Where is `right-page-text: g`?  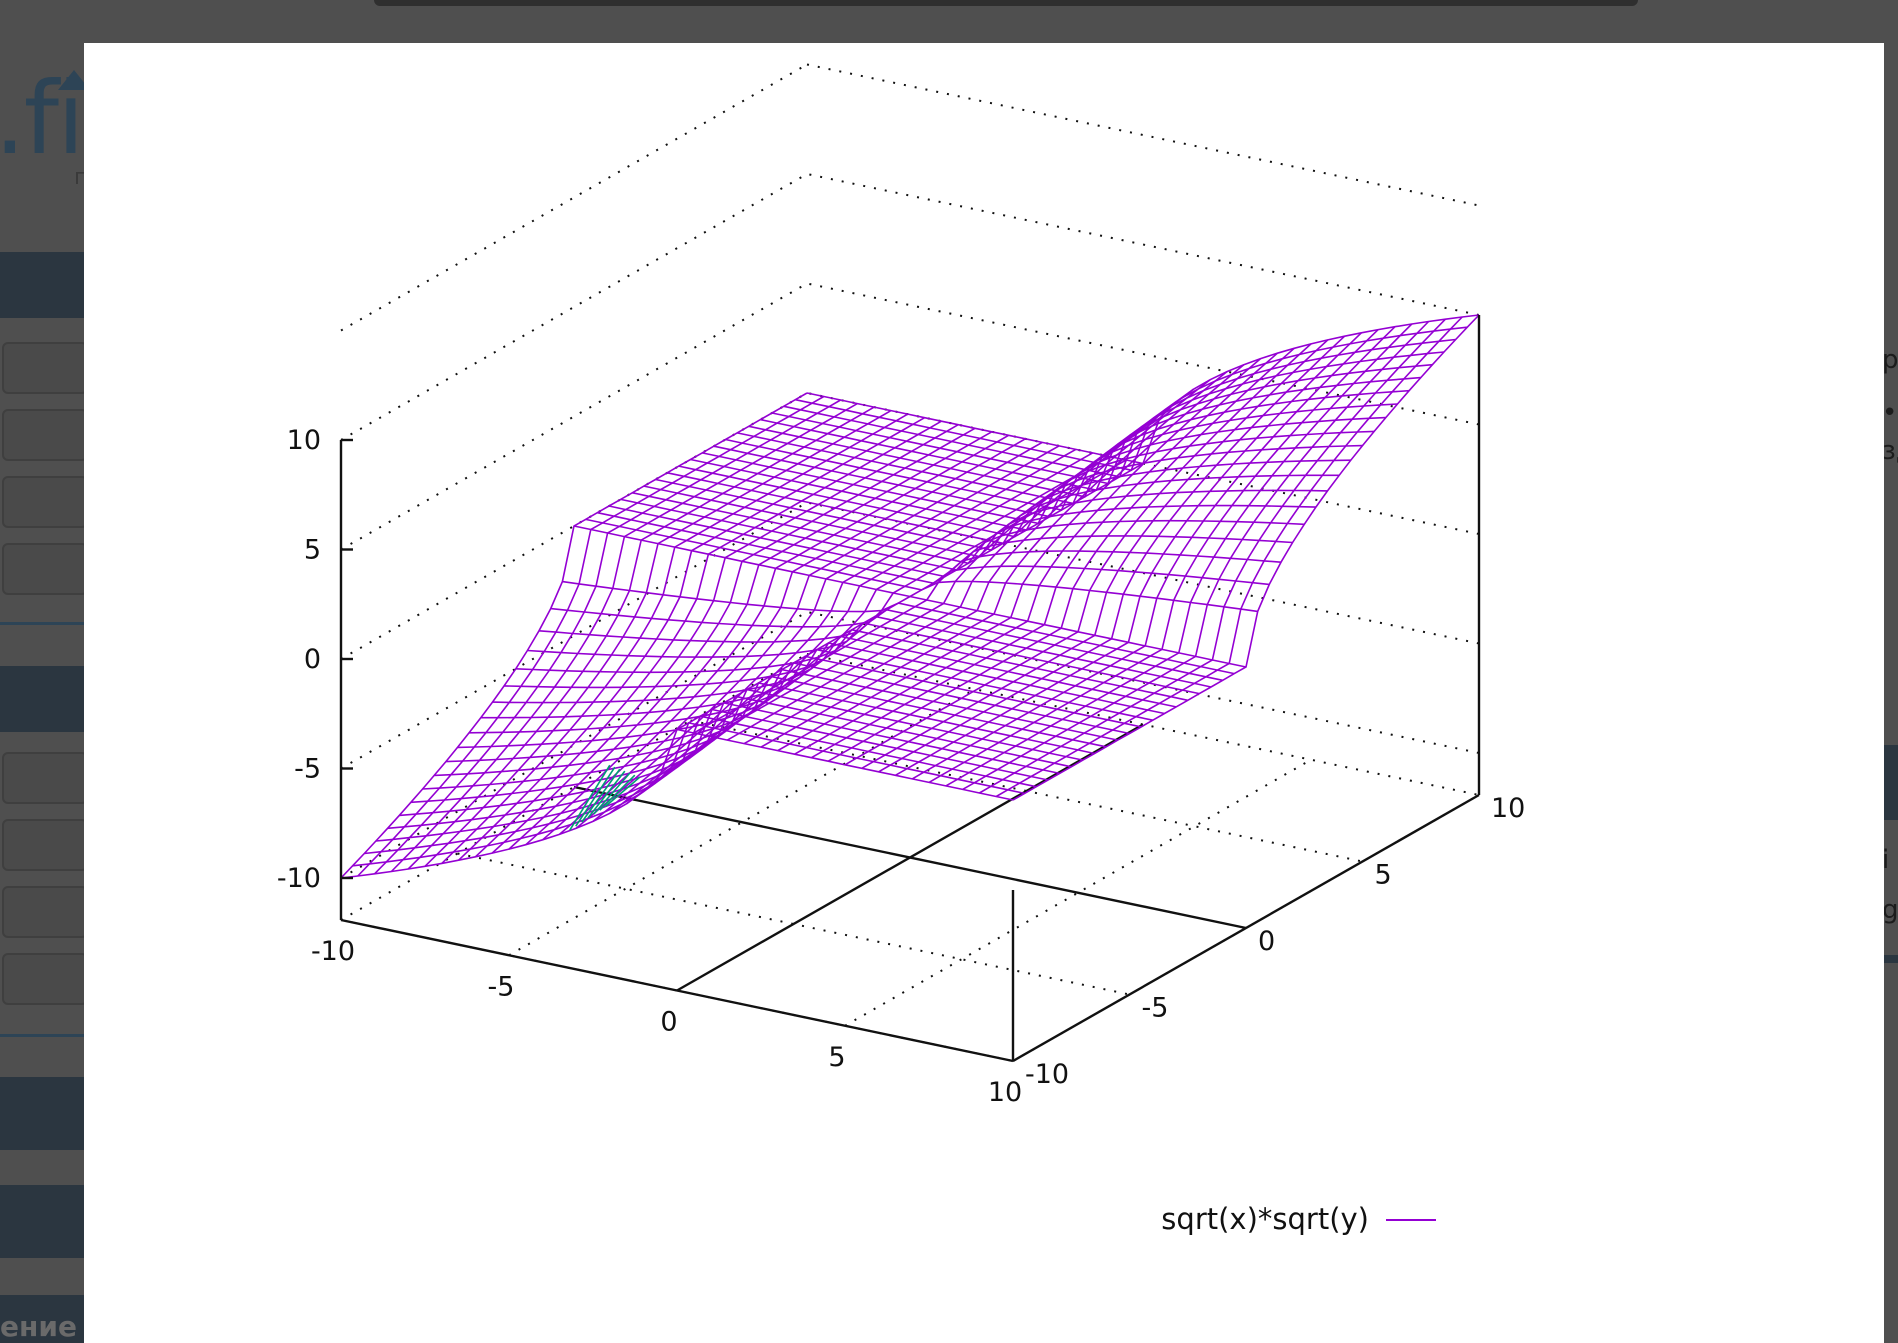
right-page-text: g is located at coordinates (1890, 910).